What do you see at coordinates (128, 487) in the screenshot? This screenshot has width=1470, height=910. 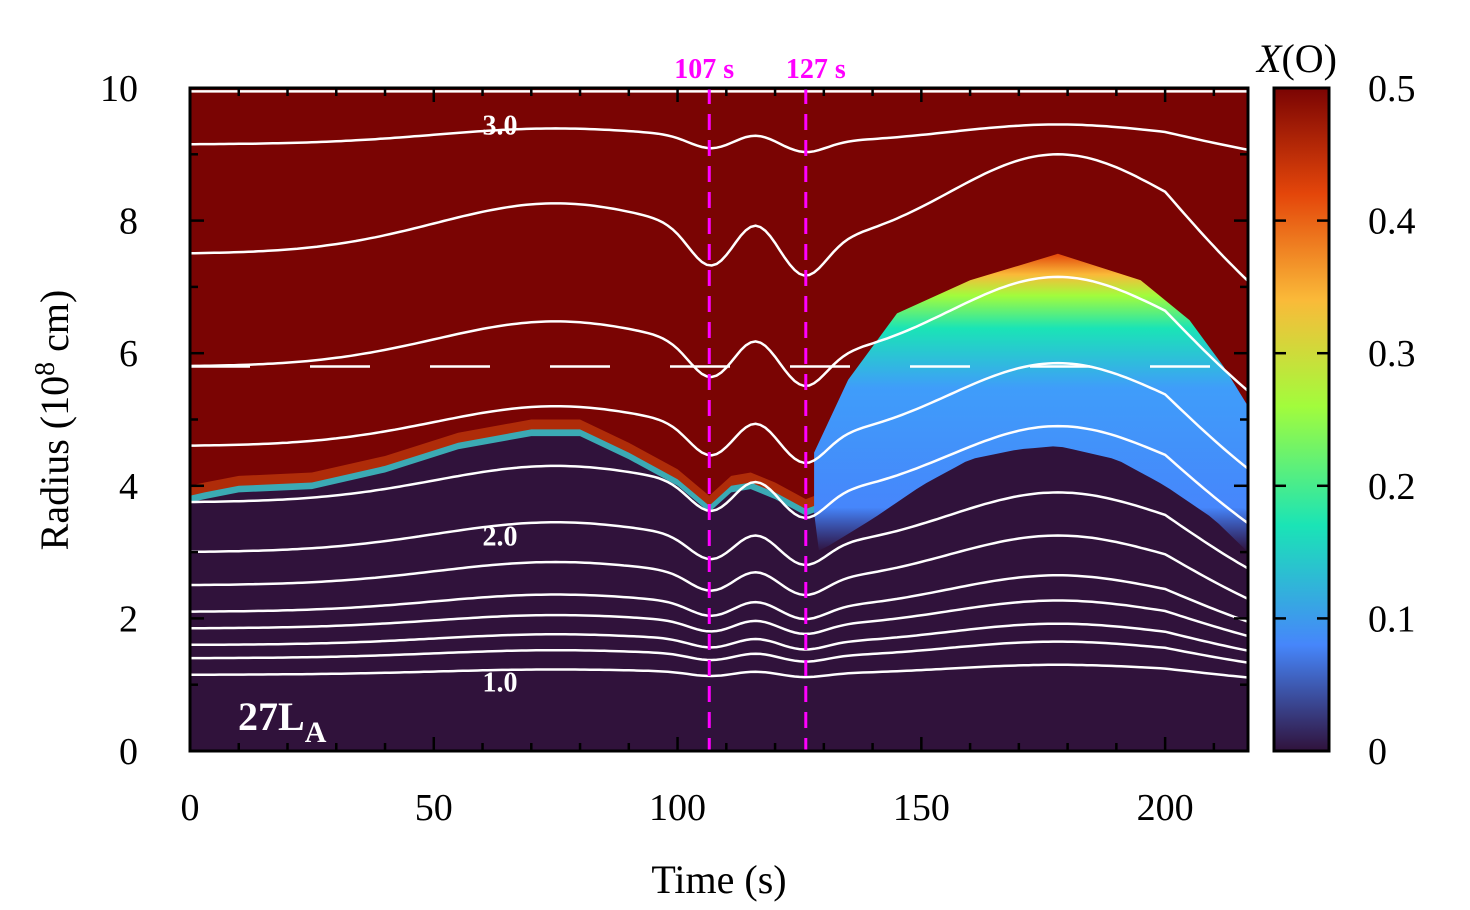 I see `y-tick-label-2: 4` at bounding box center [128, 487].